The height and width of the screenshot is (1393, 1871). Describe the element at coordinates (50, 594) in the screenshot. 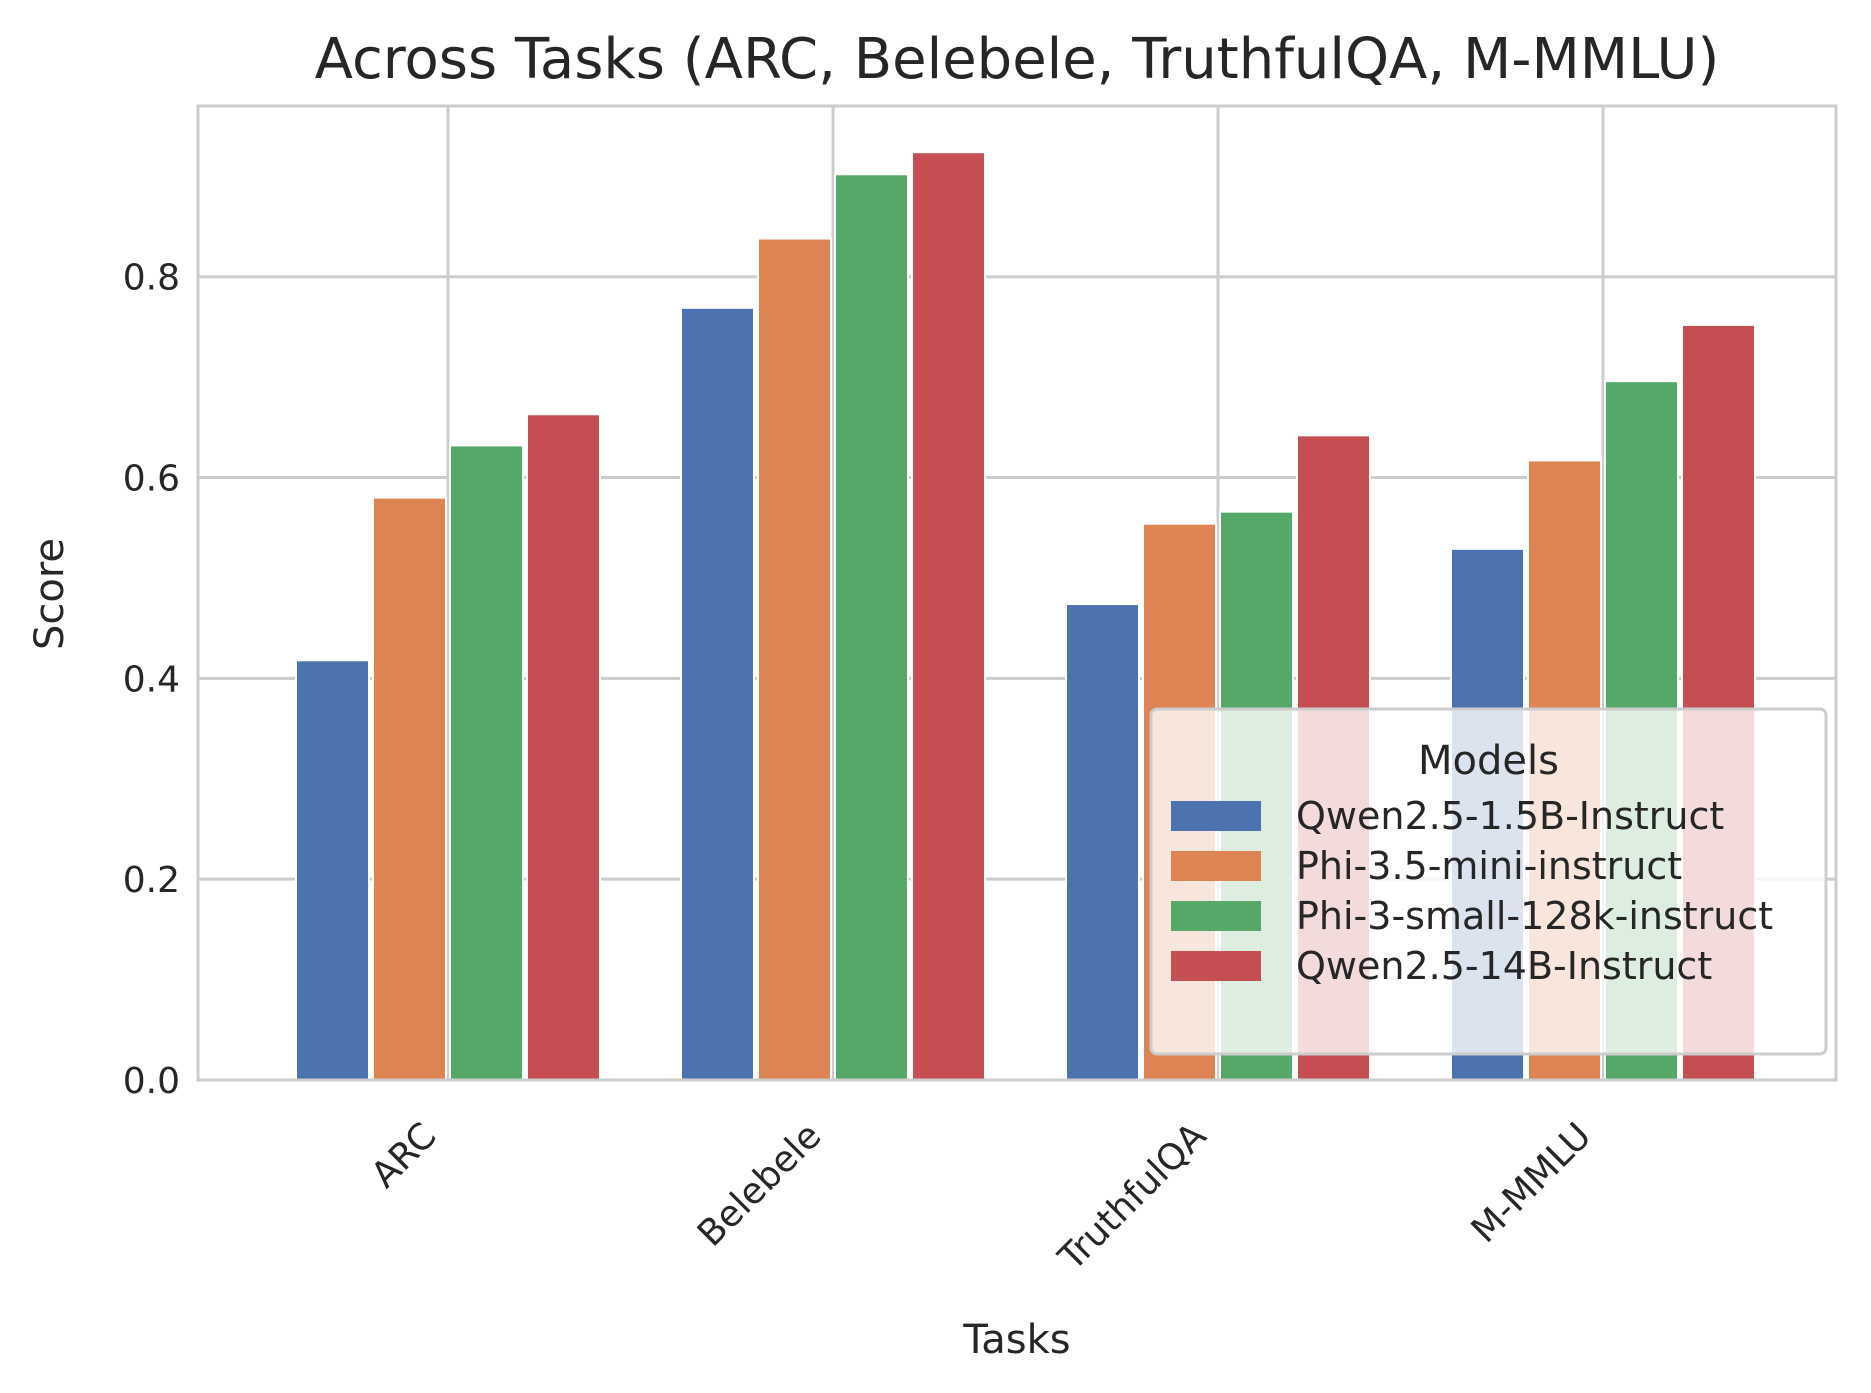

I see `y-axis-label: Score` at that location.